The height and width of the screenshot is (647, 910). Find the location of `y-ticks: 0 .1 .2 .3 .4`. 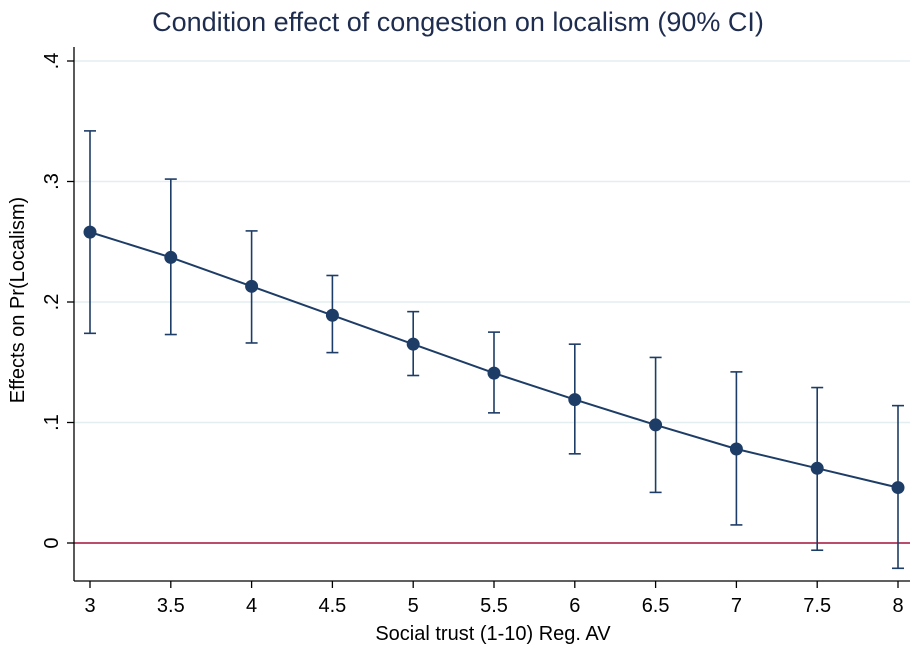

y-ticks: 0 .1 .2 .3 .4 is located at coordinates (57, 301).